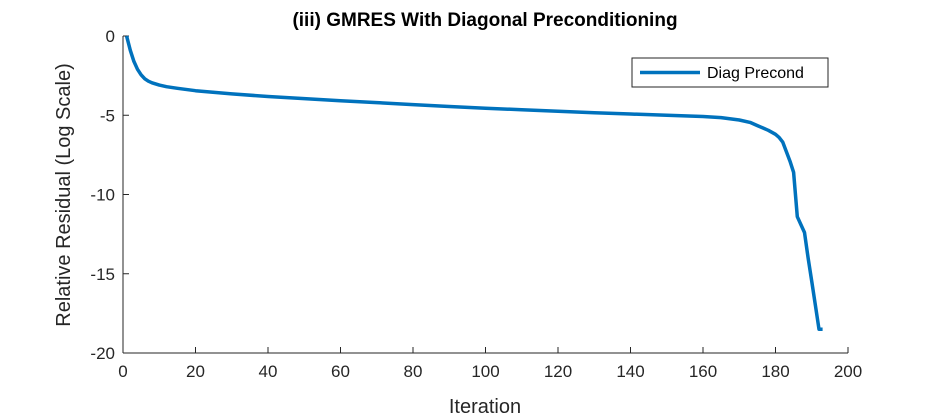 Image resolution: width=938 pixels, height=420 pixels. Describe the element at coordinates (413, 371) in the screenshot. I see `x-tick-label: 80` at that location.